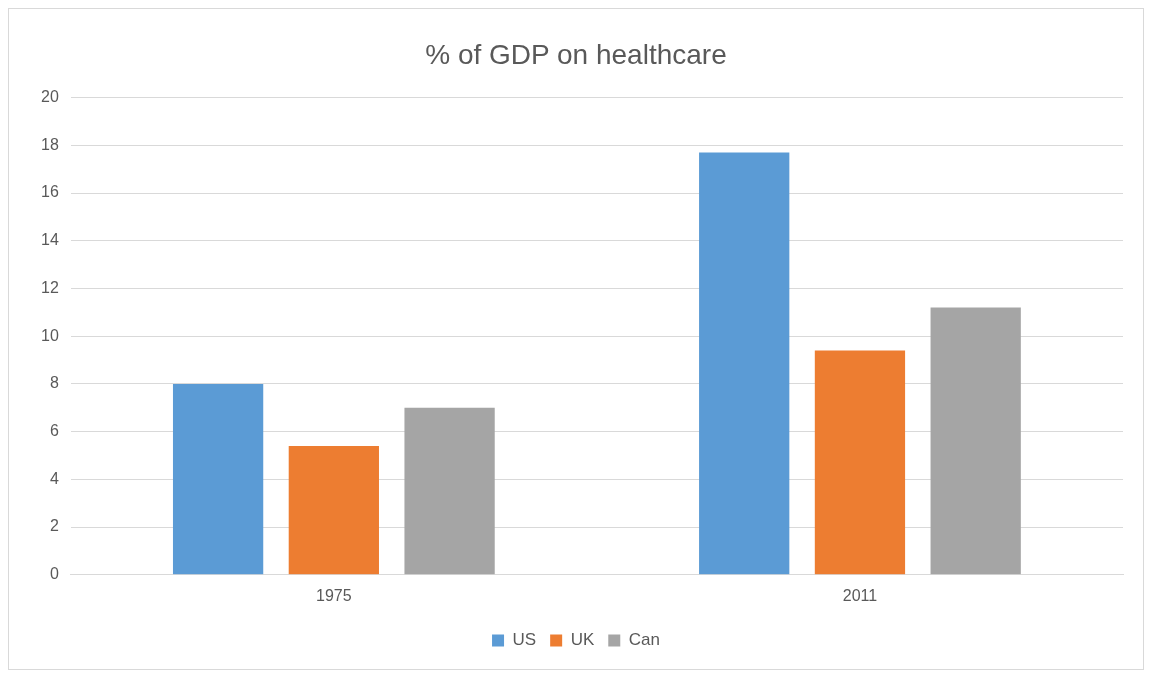 The image size is (1150, 675). I want to click on y-tick-label: 16, so click(50, 192).